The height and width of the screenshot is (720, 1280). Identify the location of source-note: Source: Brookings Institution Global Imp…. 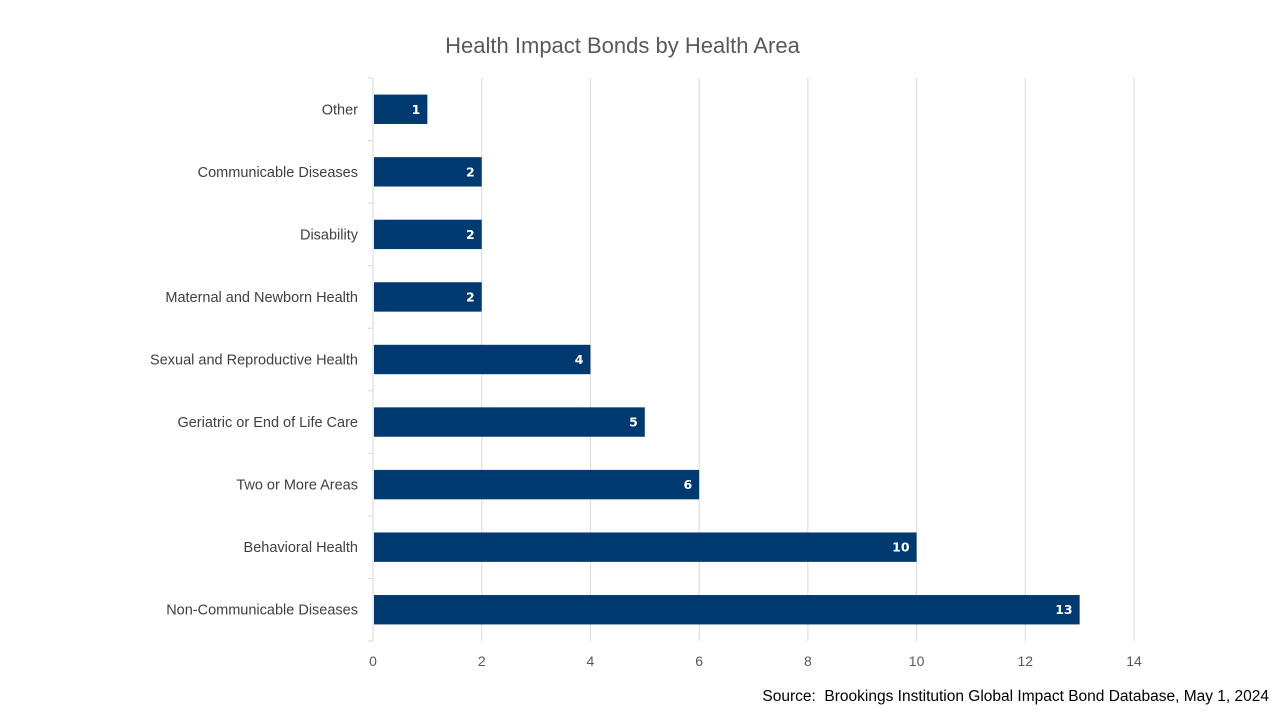
(1015, 696).